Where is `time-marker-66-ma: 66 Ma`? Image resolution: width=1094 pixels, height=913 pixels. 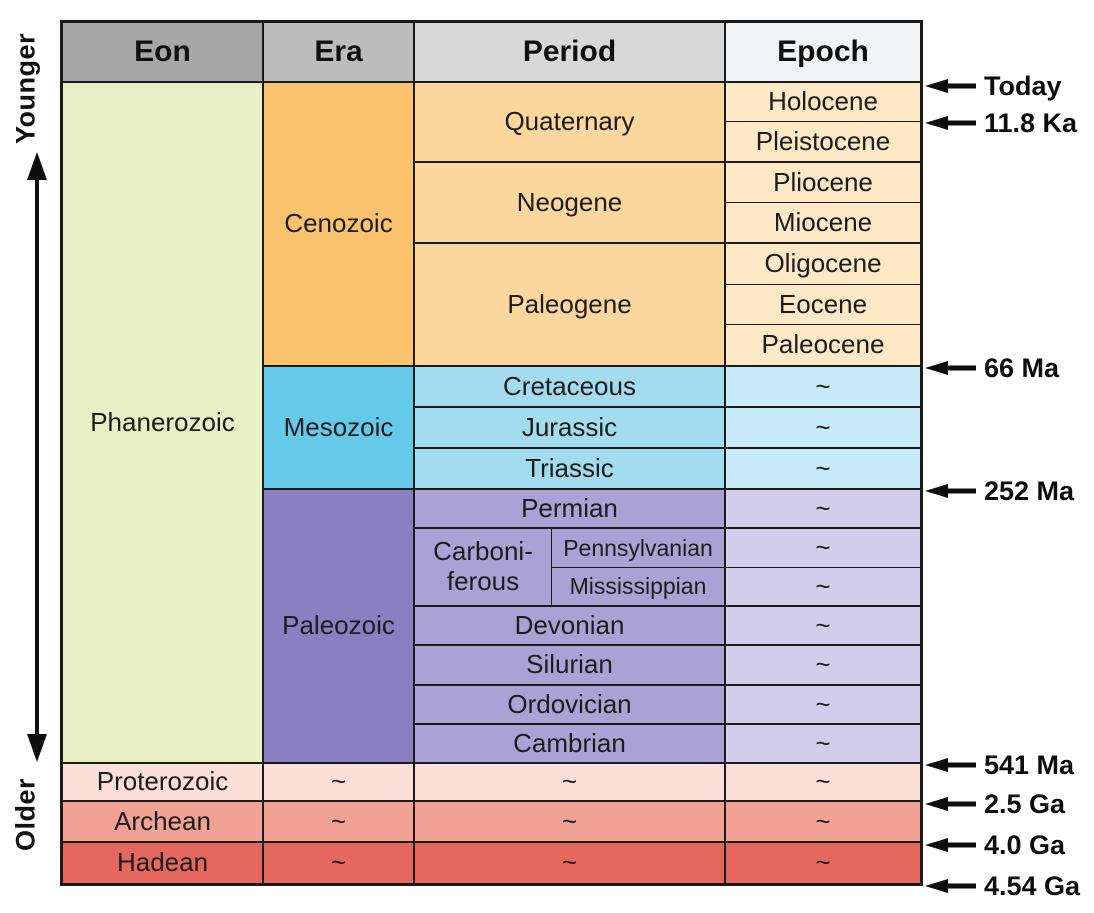 time-marker-66-ma: 66 Ma is located at coordinates (991, 368).